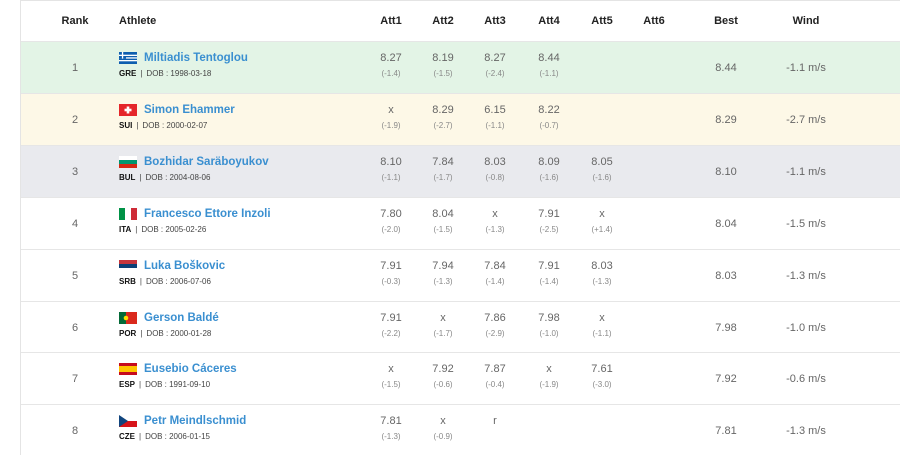 The image size is (900, 456). Describe the element at coordinates (391, 58) in the screenshot. I see `attempt-mark: 8.27` at that location.